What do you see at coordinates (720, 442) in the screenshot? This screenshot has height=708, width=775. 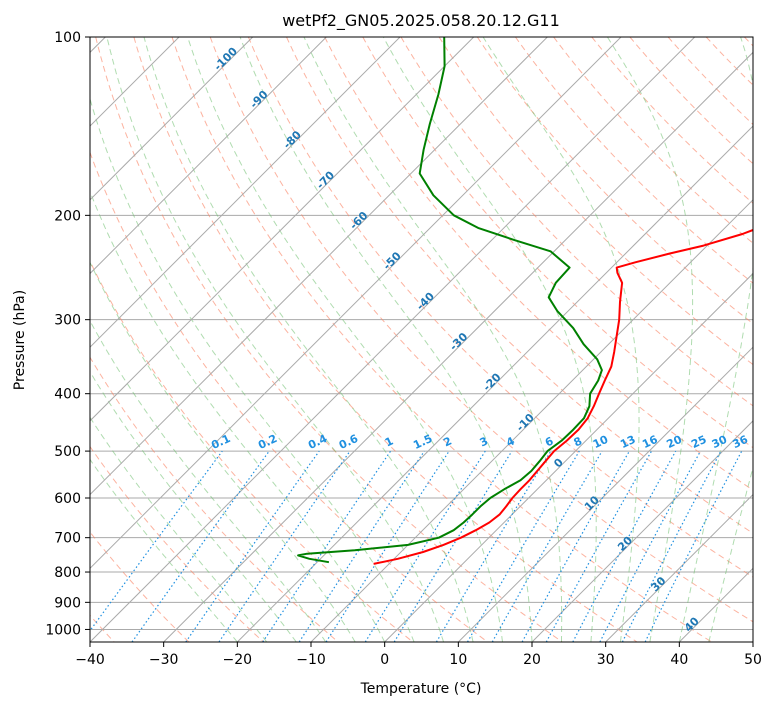 I see `mixing-ratio-label: 30` at bounding box center [720, 442].